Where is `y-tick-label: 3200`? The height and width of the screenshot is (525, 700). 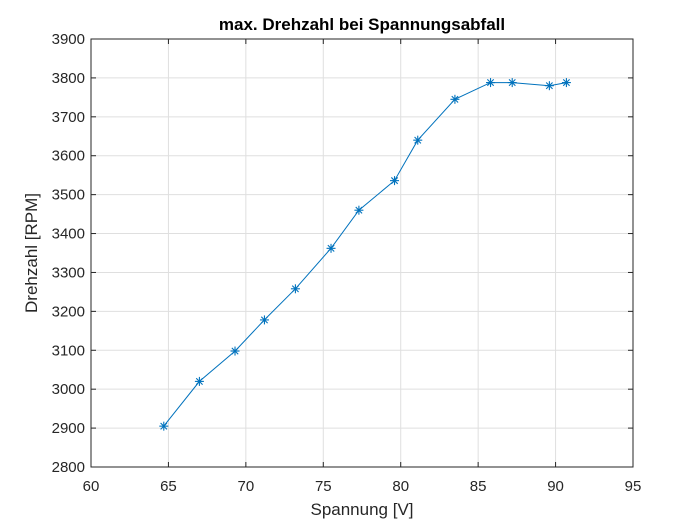
y-tick-label: 3200 is located at coordinates (68, 311).